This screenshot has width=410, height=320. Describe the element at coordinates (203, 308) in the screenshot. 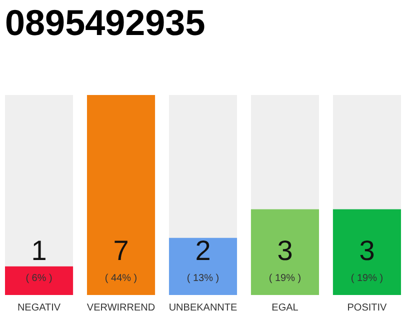

I see `x-tick-label: UNBEKANNTE` at that location.